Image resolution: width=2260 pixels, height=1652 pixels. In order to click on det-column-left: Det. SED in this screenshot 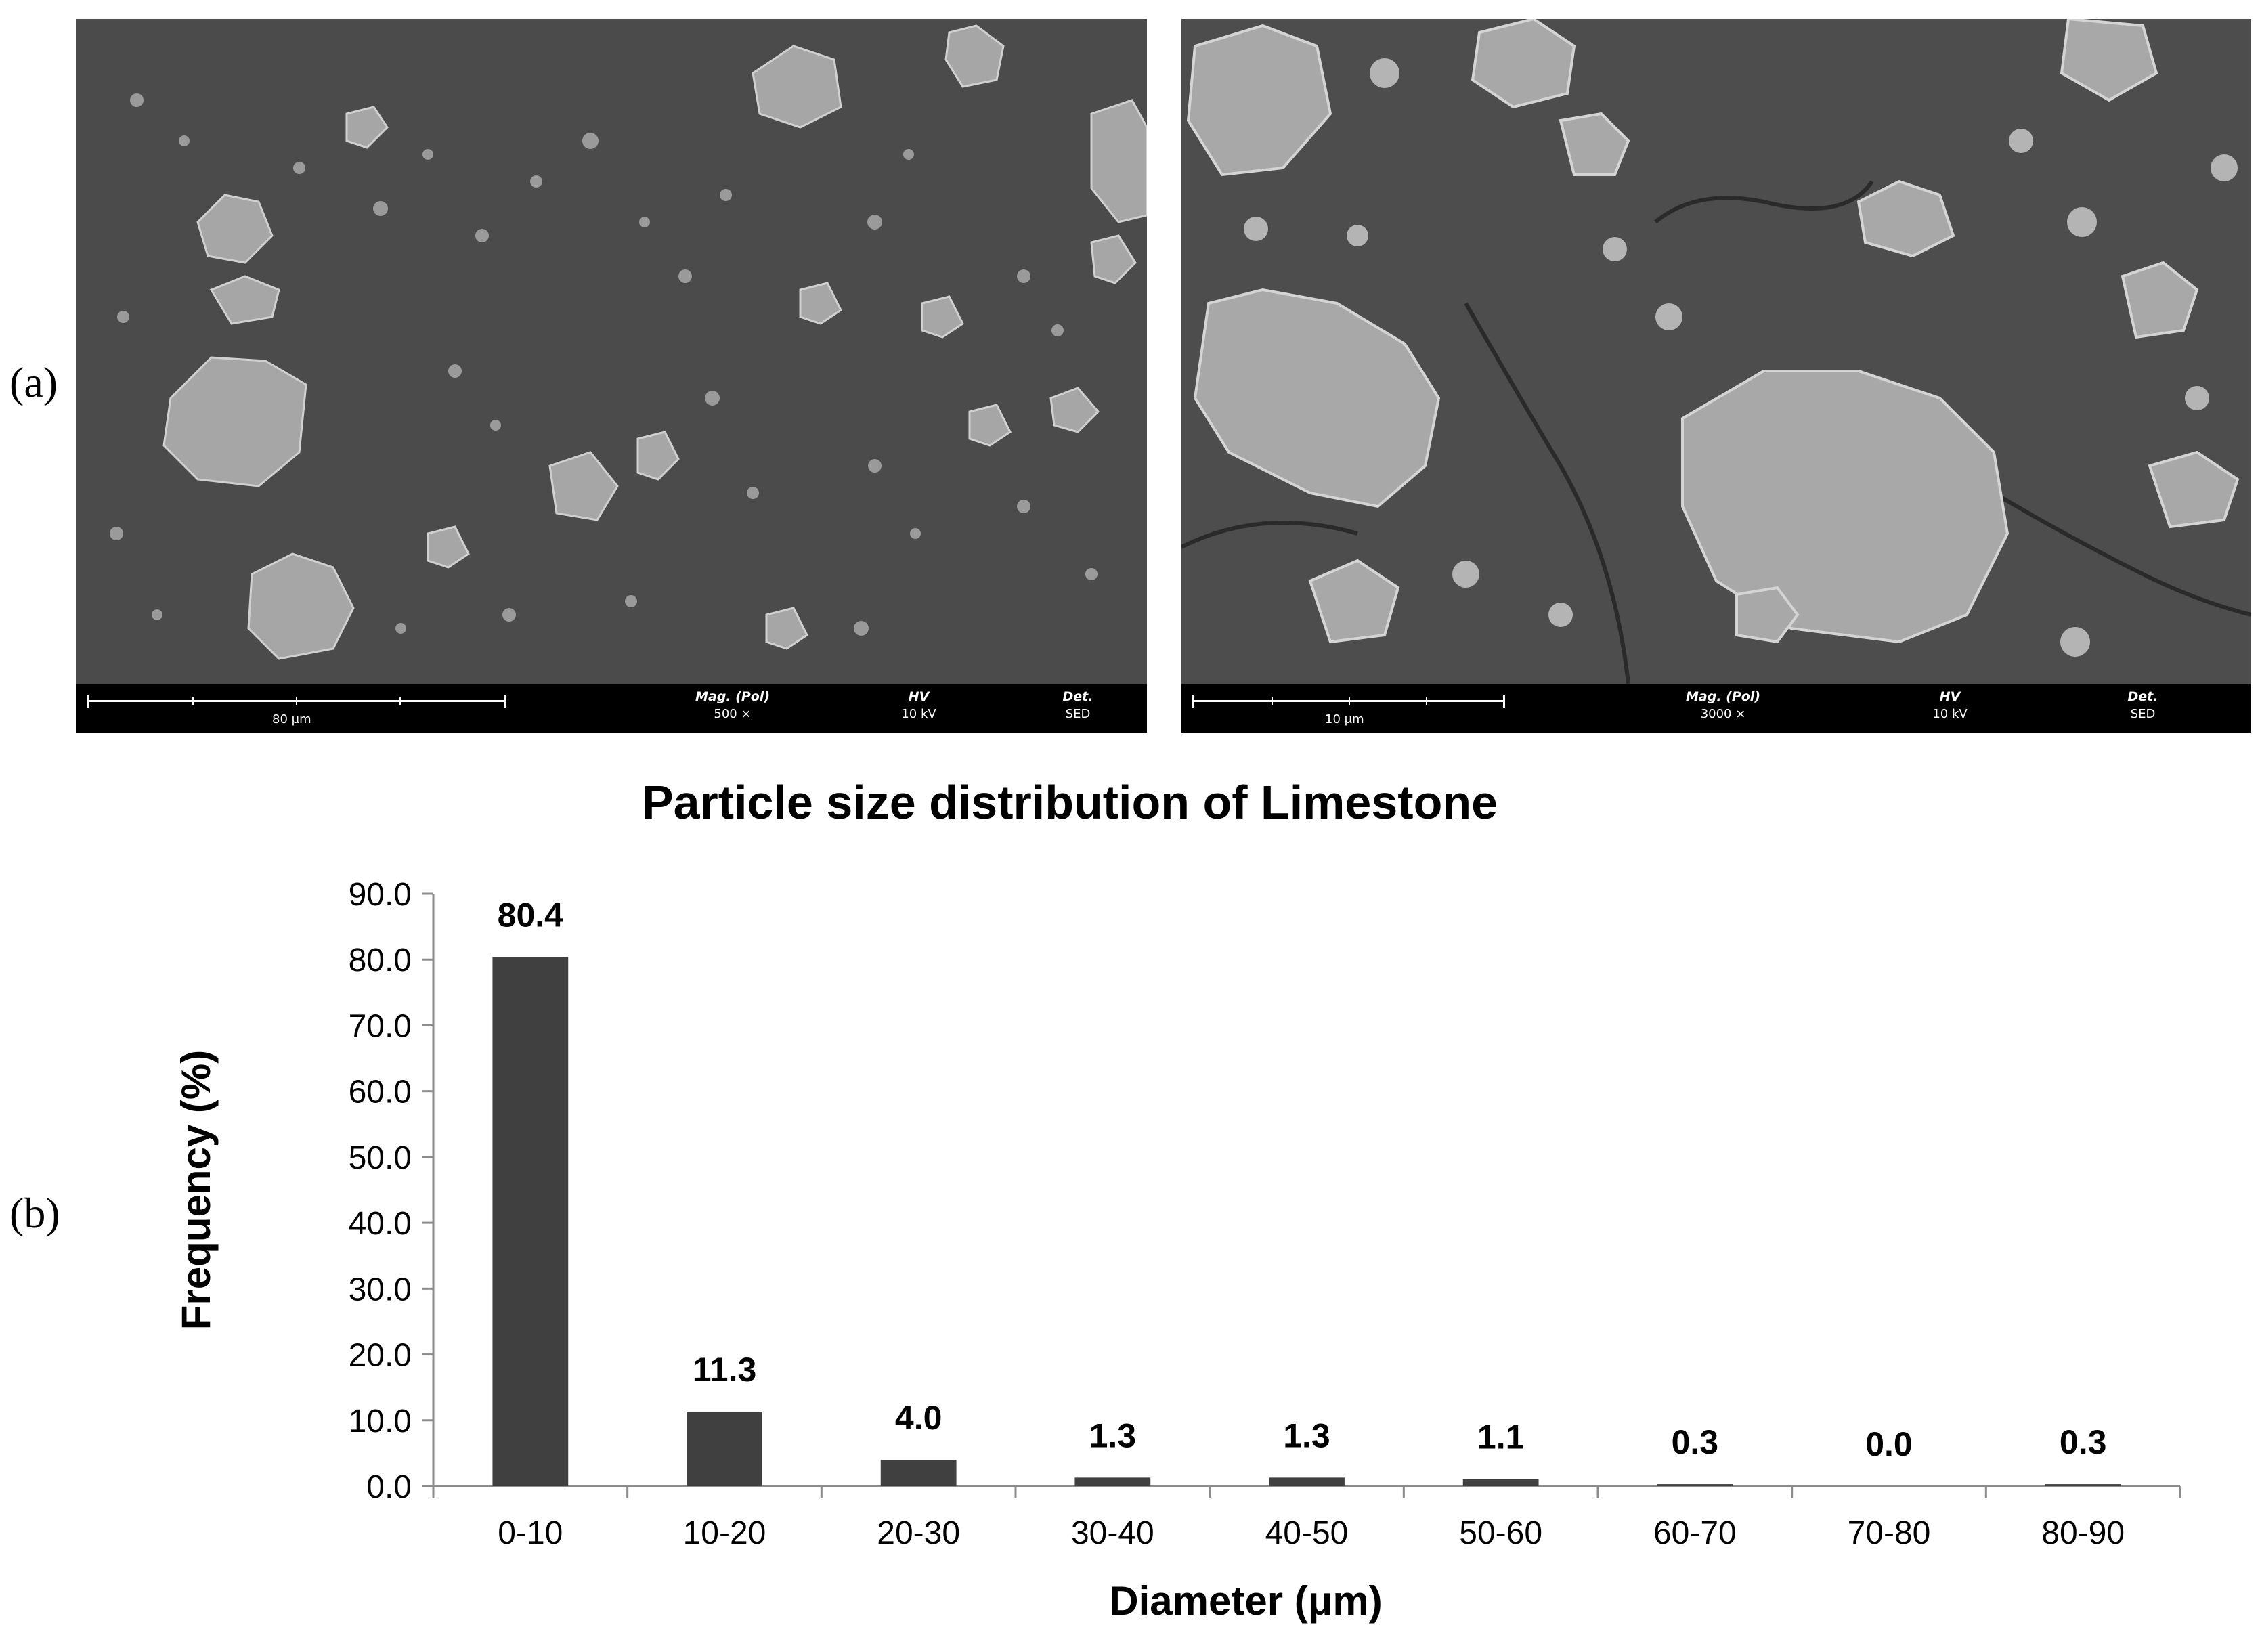, I will do `click(1078, 705)`.